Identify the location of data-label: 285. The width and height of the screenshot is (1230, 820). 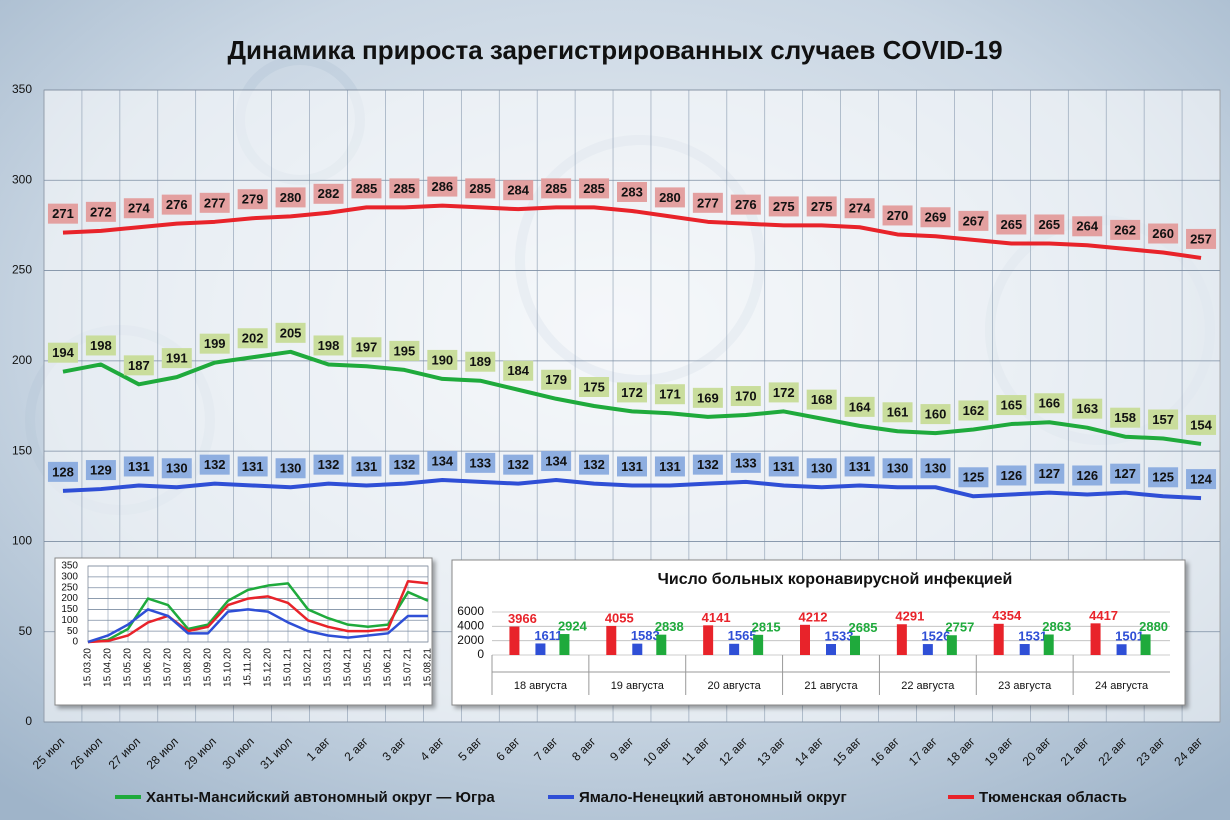
(480, 188).